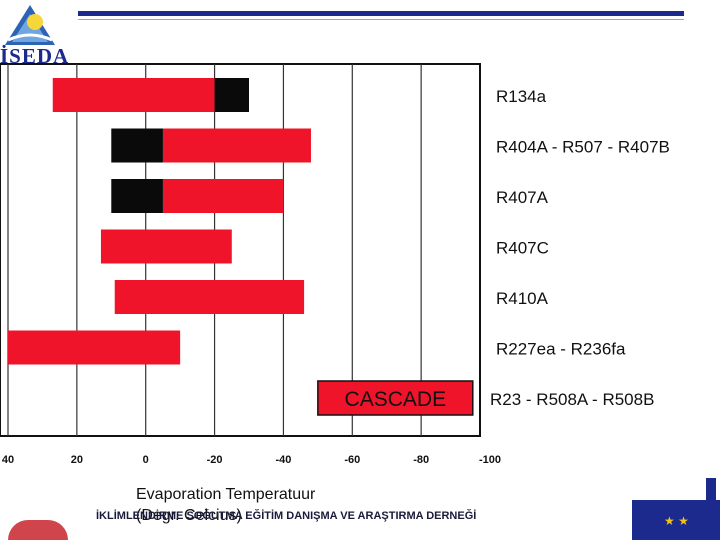 The height and width of the screenshot is (540, 720). I want to click on x-tick-label: -60, so click(352, 460).